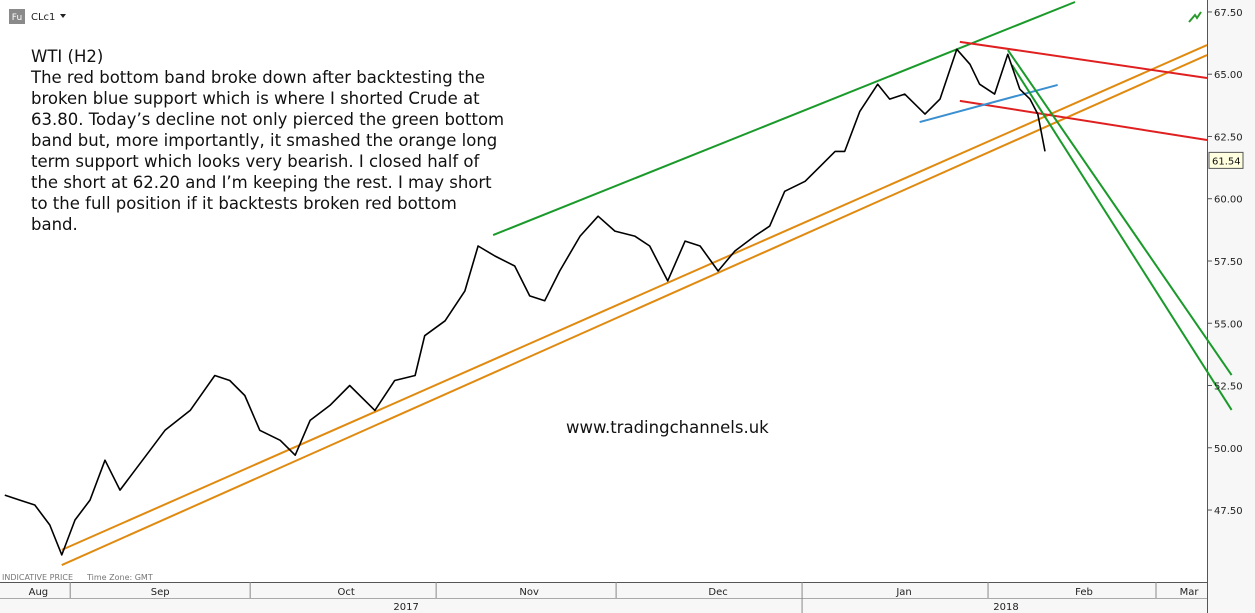 The width and height of the screenshot is (1255, 613). I want to click on y-tick-label: 47.50, so click(1228, 511).